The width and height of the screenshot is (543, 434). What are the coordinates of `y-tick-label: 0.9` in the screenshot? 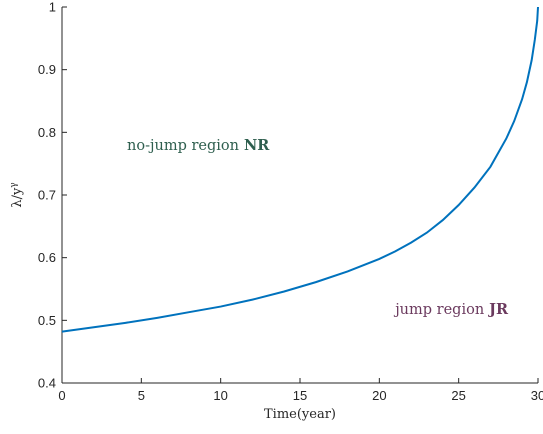 It's located at (47, 69).